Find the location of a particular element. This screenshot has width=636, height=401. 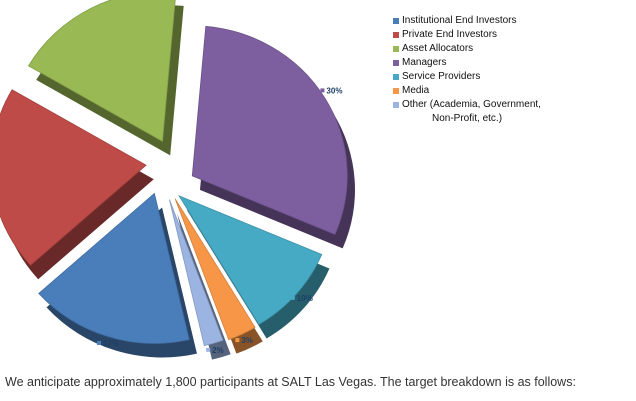

data-label-asset-allocators: 18% is located at coordinates (94, 0).